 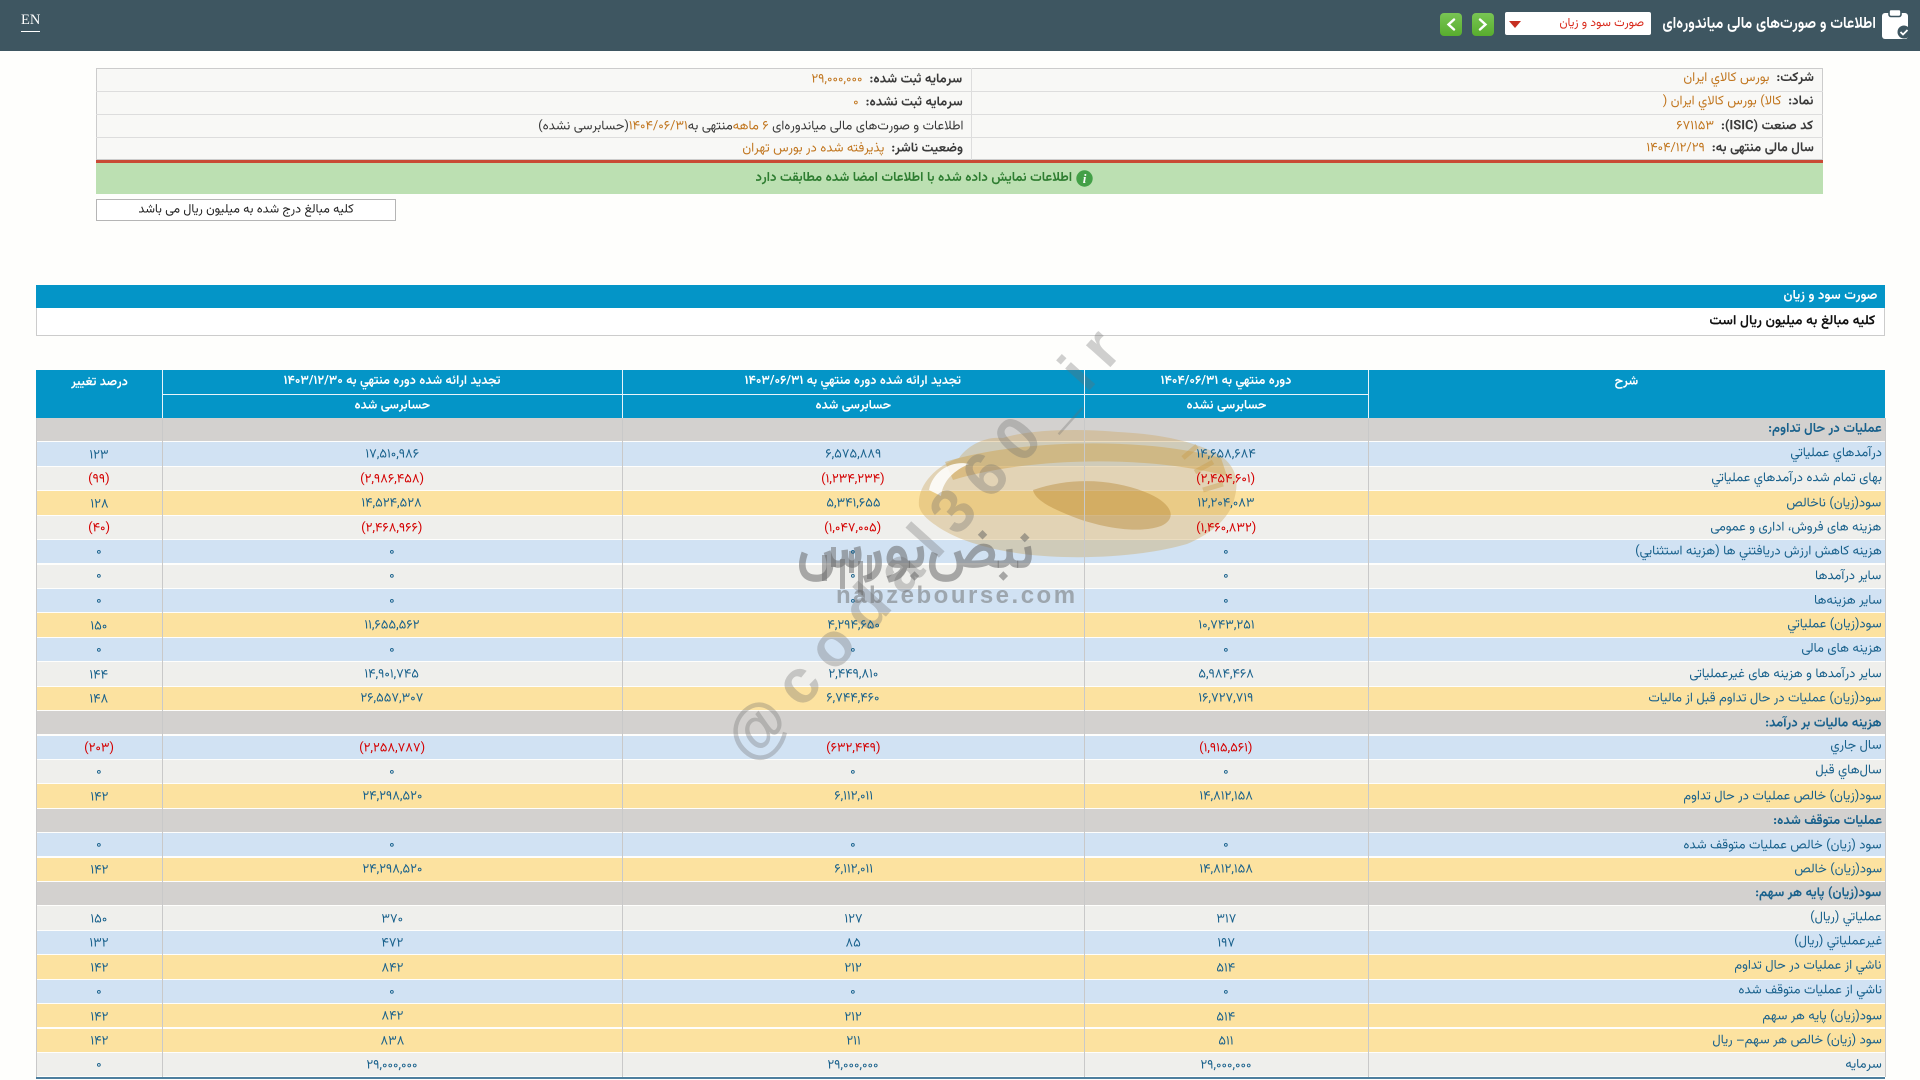 I want to click on svg-text: i, so click(x=1085, y=178).